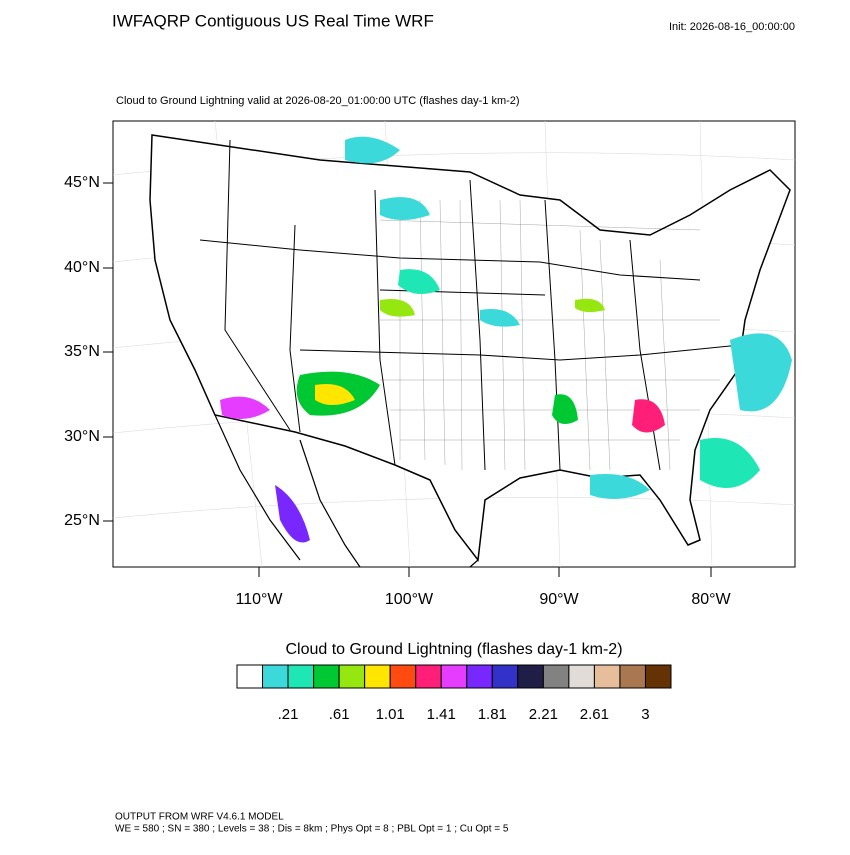  I want to click on lat-labels: 45°N 40°N 35°N 30°N 25°N, so click(88, 351).